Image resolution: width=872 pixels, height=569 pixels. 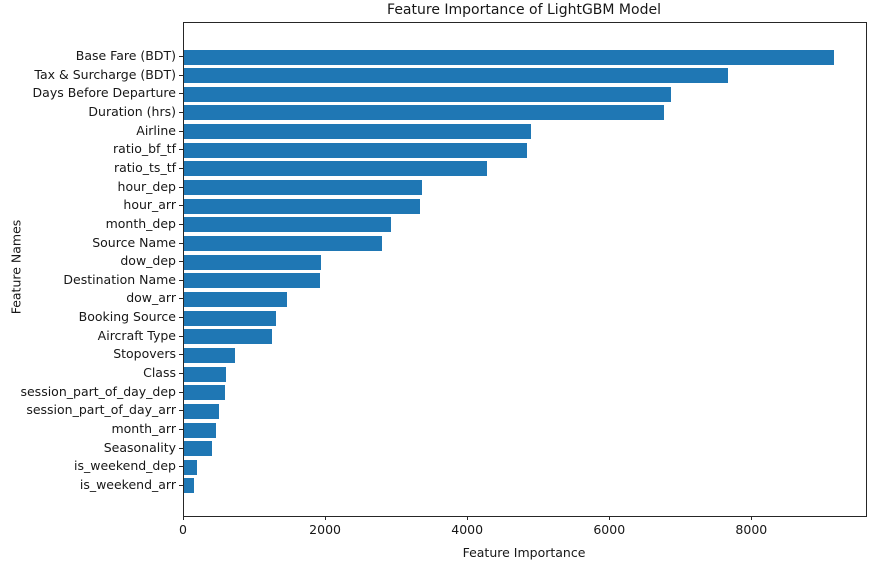 What do you see at coordinates (524, 552) in the screenshot?
I see `x-axis-label: Feature Importance` at bounding box center [524, 552].